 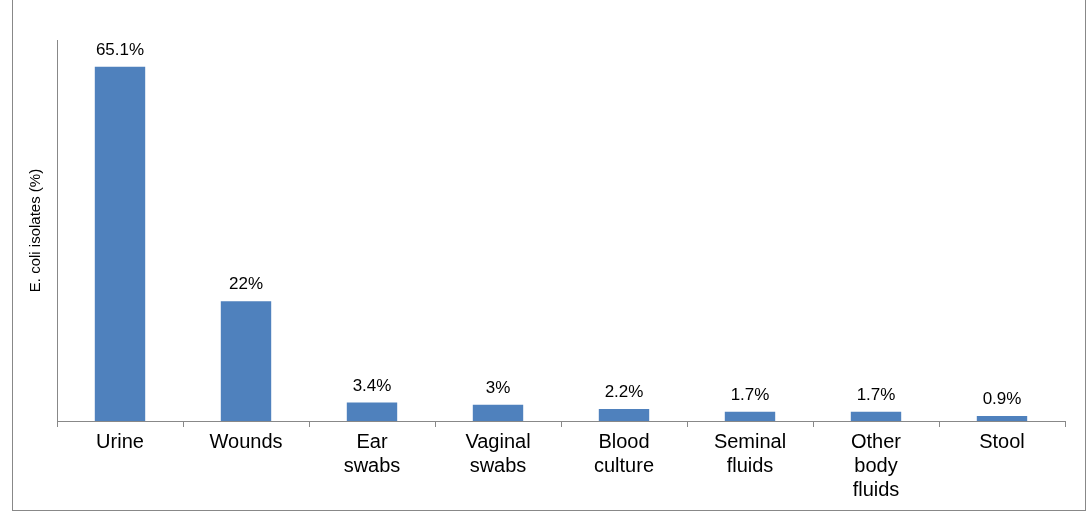 I want to click on data-label: 22%, so click(x=246, y=284).